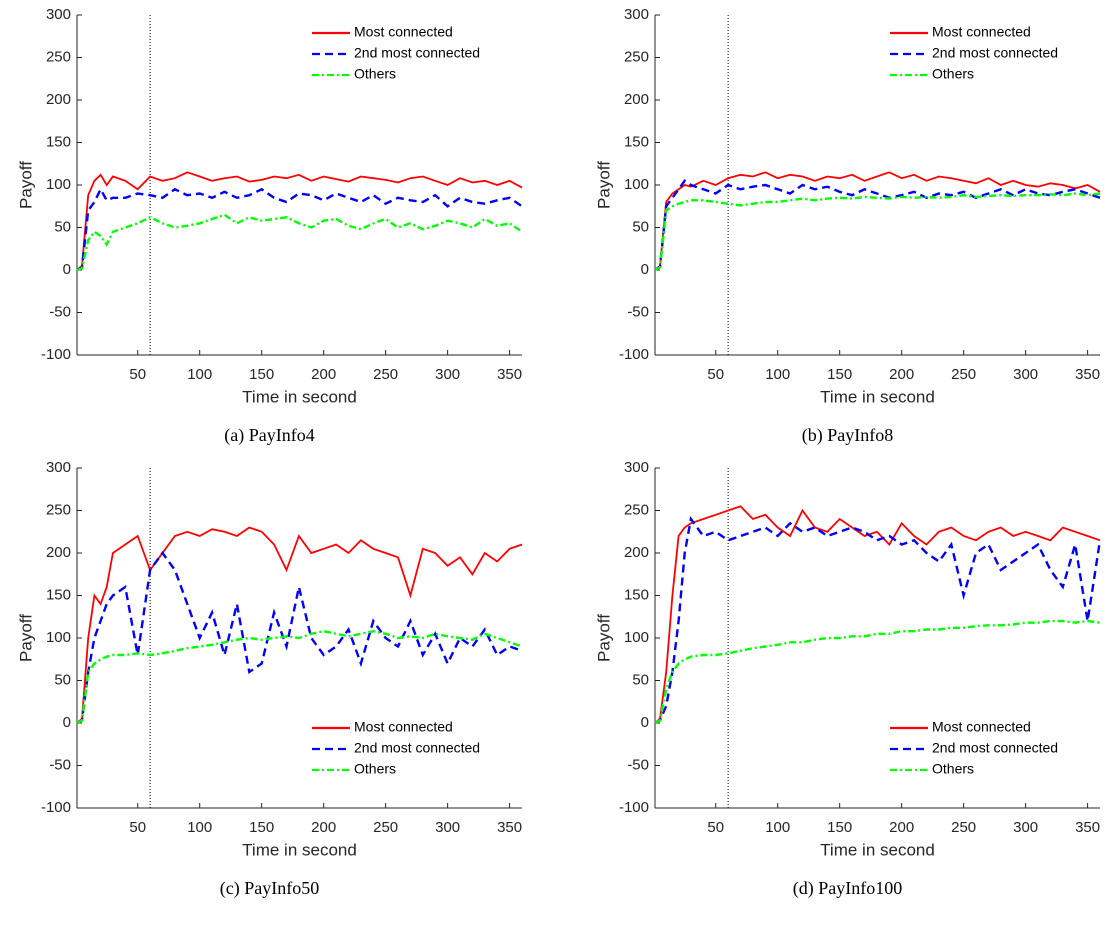  Describe the element at coordinates (269, 888) in the screenshot. I see `caption: (c) PayInfo50` at that location.